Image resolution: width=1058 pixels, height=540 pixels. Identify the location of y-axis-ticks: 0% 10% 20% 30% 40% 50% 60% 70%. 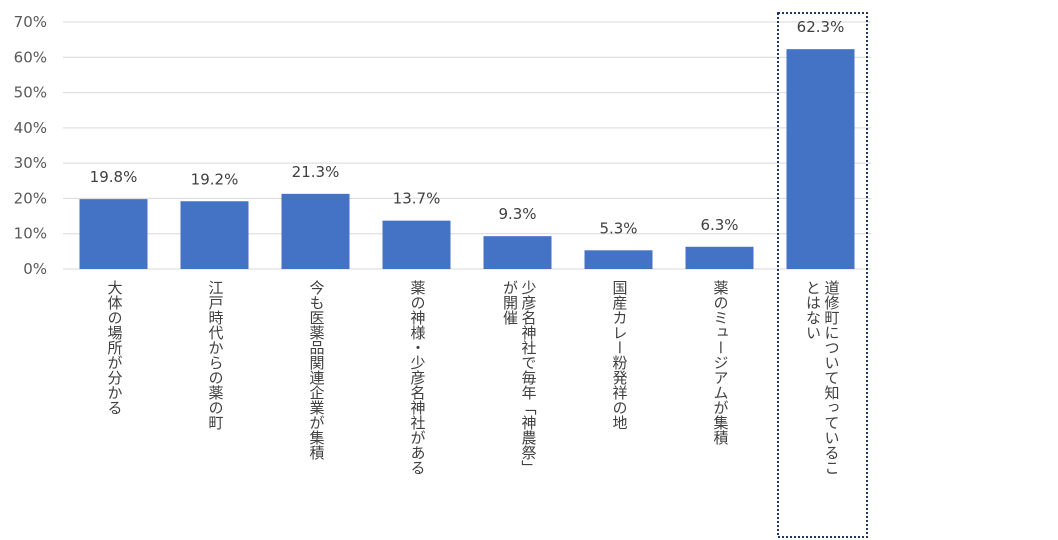
(30, 145).